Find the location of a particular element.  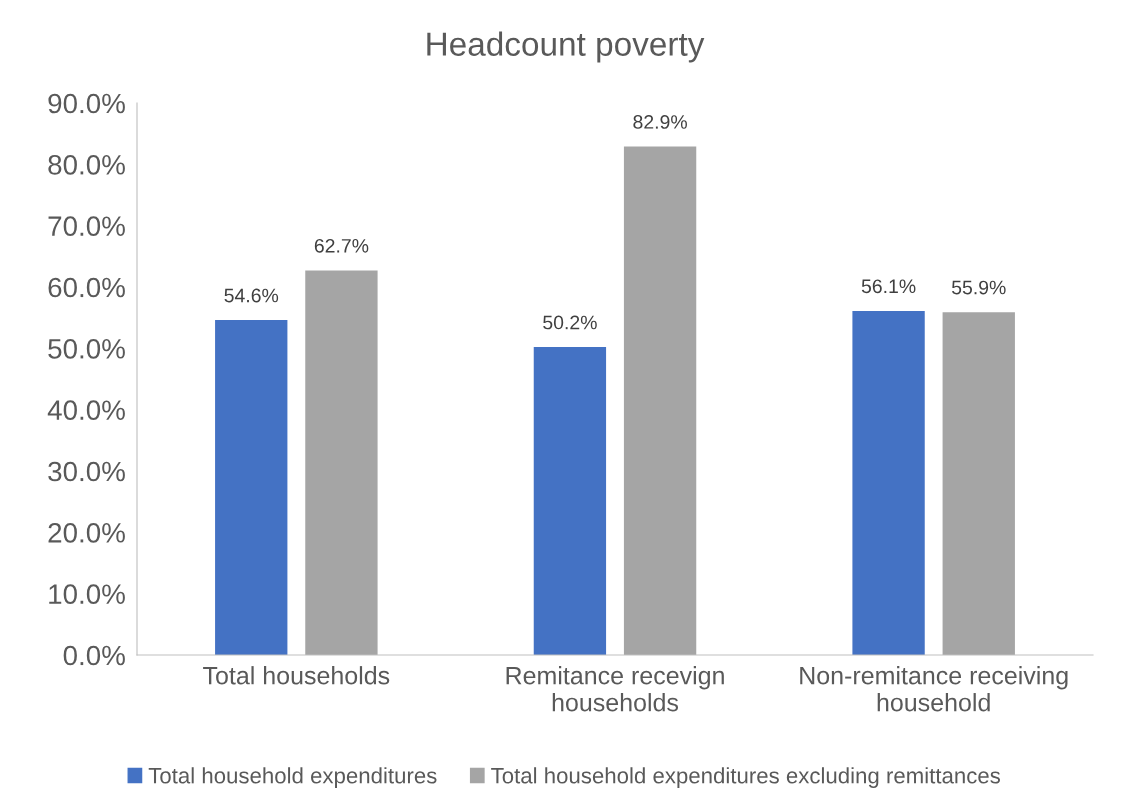

x-tick-label: Non-remitance receiving household is located at coordinates (934, 689).